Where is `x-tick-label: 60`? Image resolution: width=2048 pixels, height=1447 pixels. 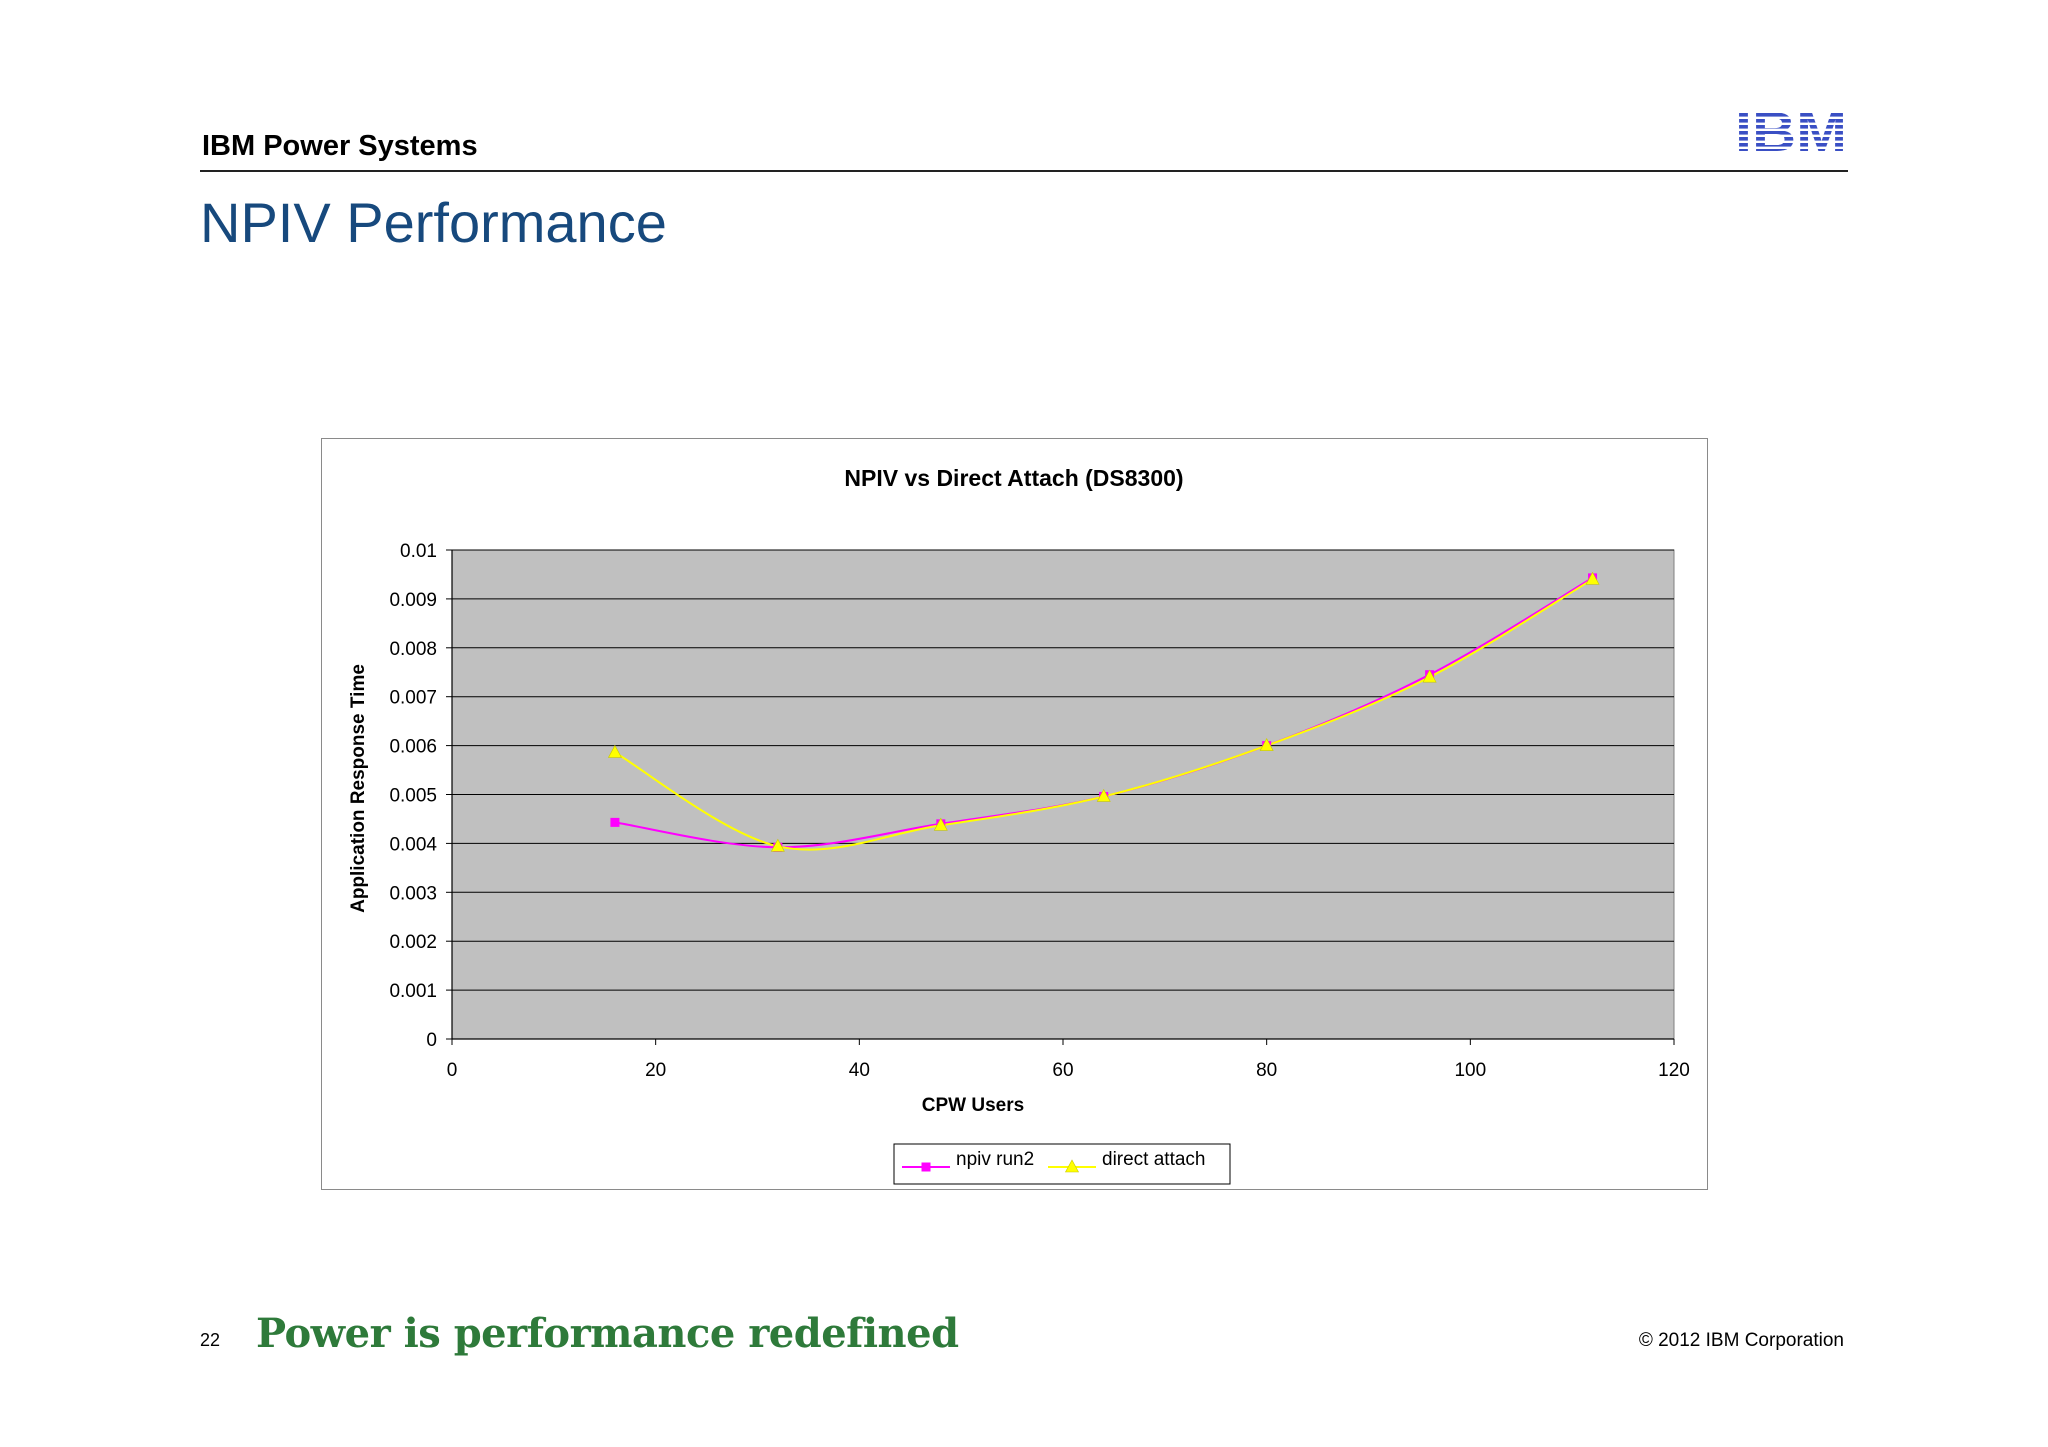 x-tick-label: 60 is located at coordinates (1062, 1070).